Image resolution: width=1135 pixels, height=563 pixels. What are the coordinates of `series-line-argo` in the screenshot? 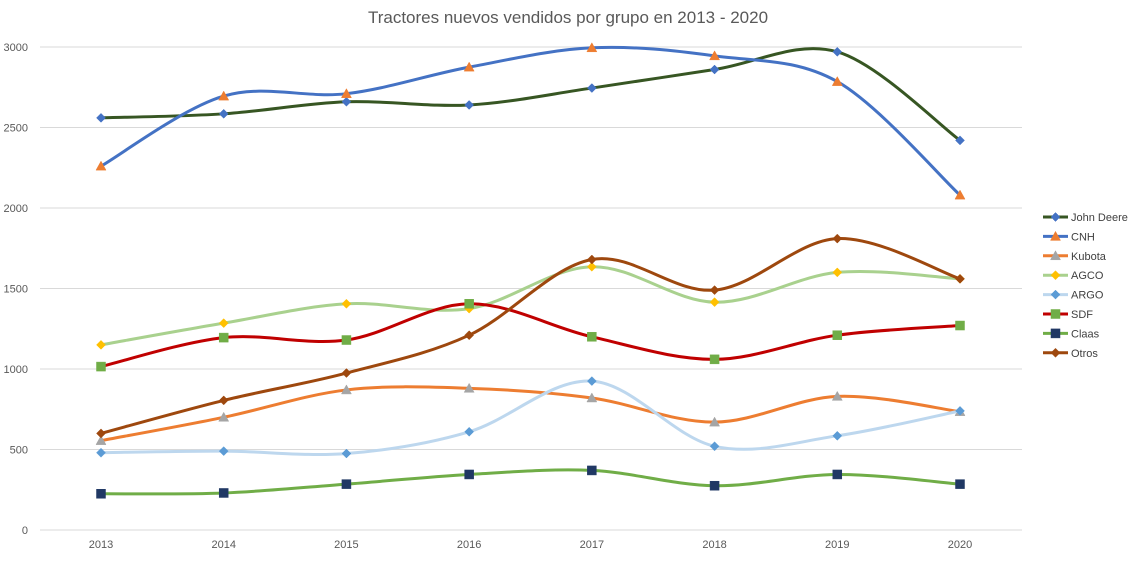 It's located at (530, 418).